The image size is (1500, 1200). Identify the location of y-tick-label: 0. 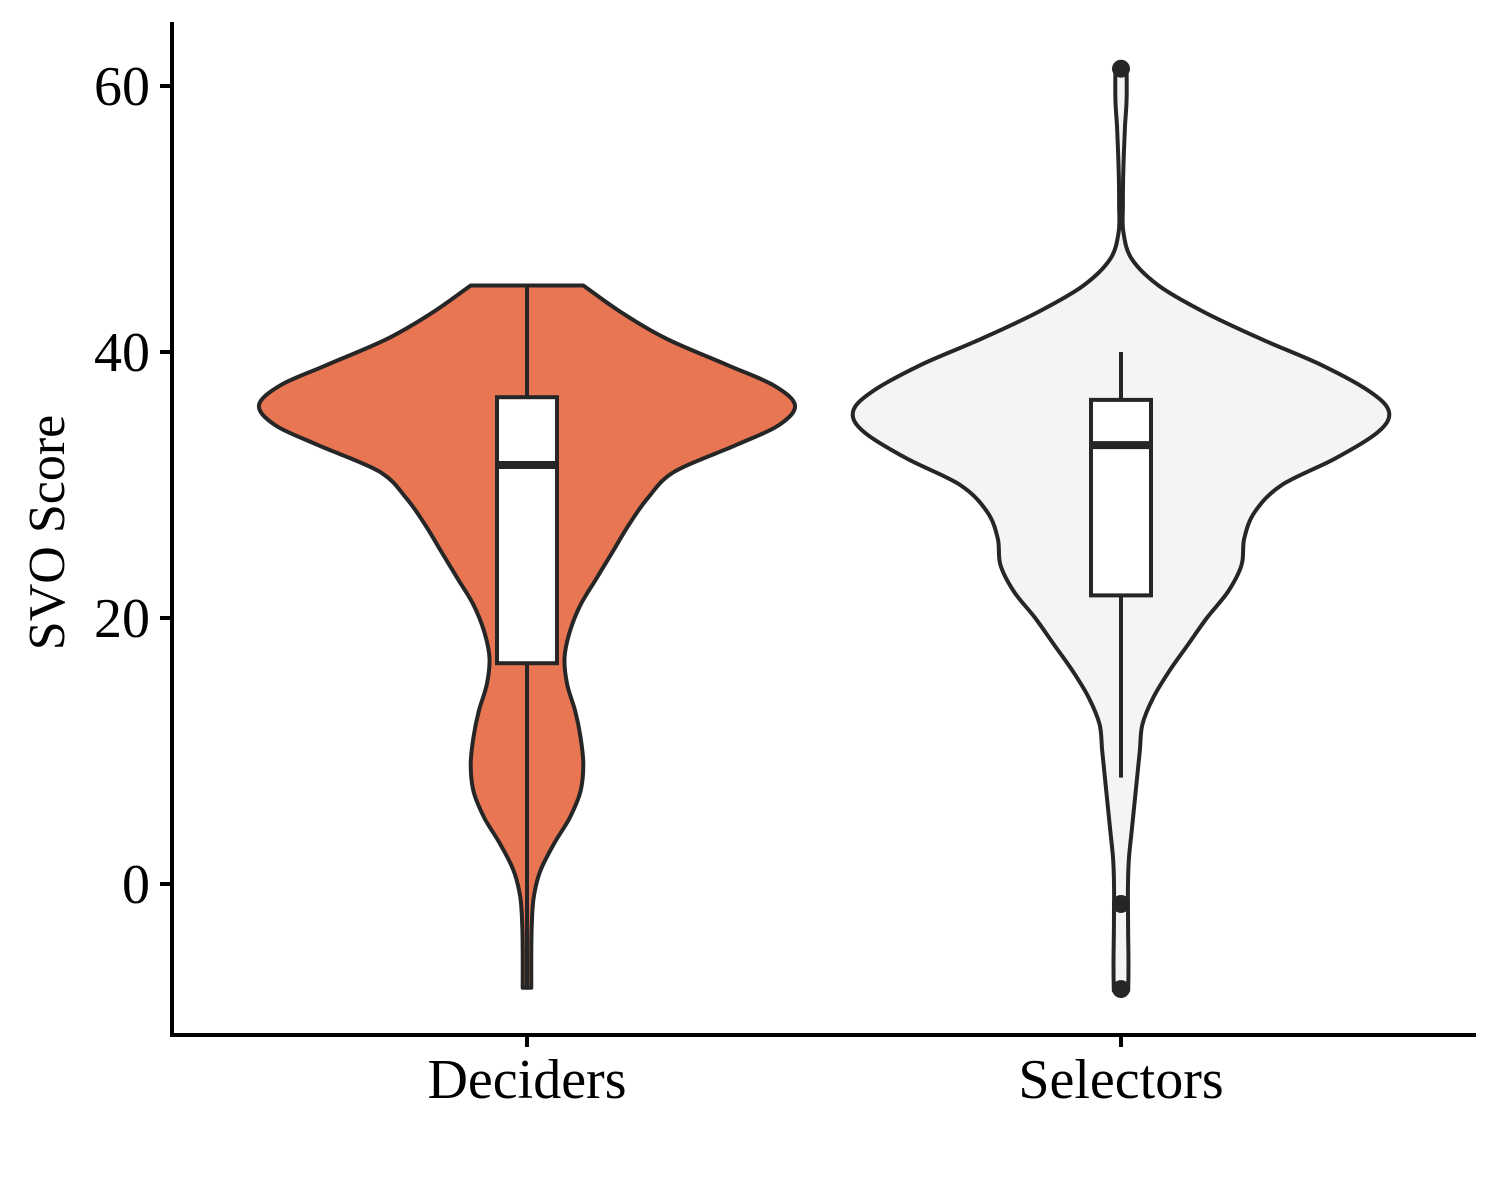
(136, 885).